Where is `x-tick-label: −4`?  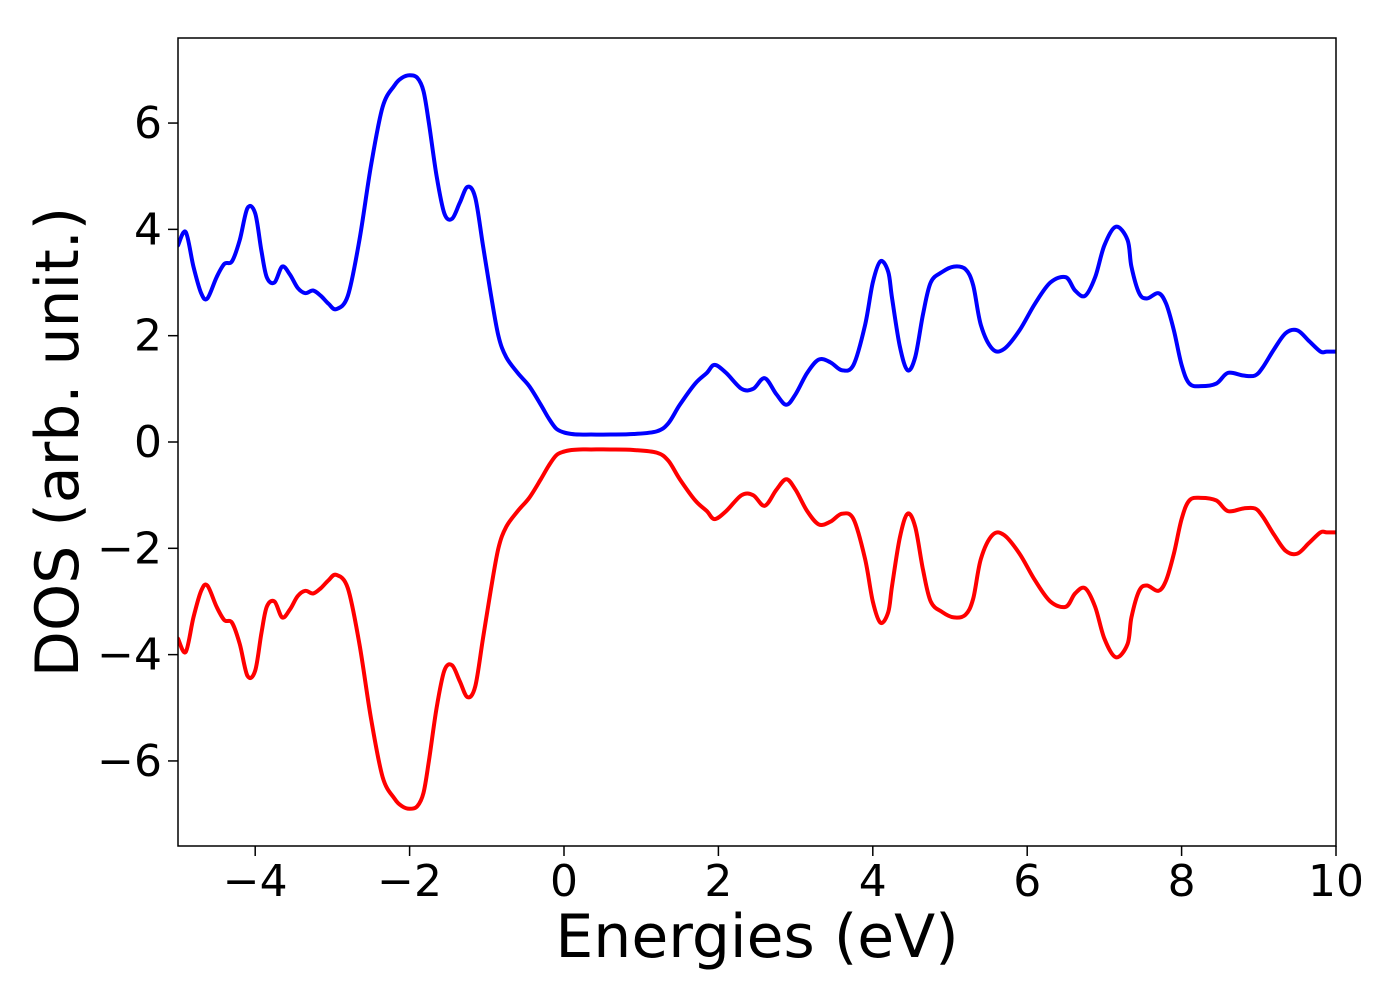 x-tick-label: −4 is located at coordinates (255, 881).